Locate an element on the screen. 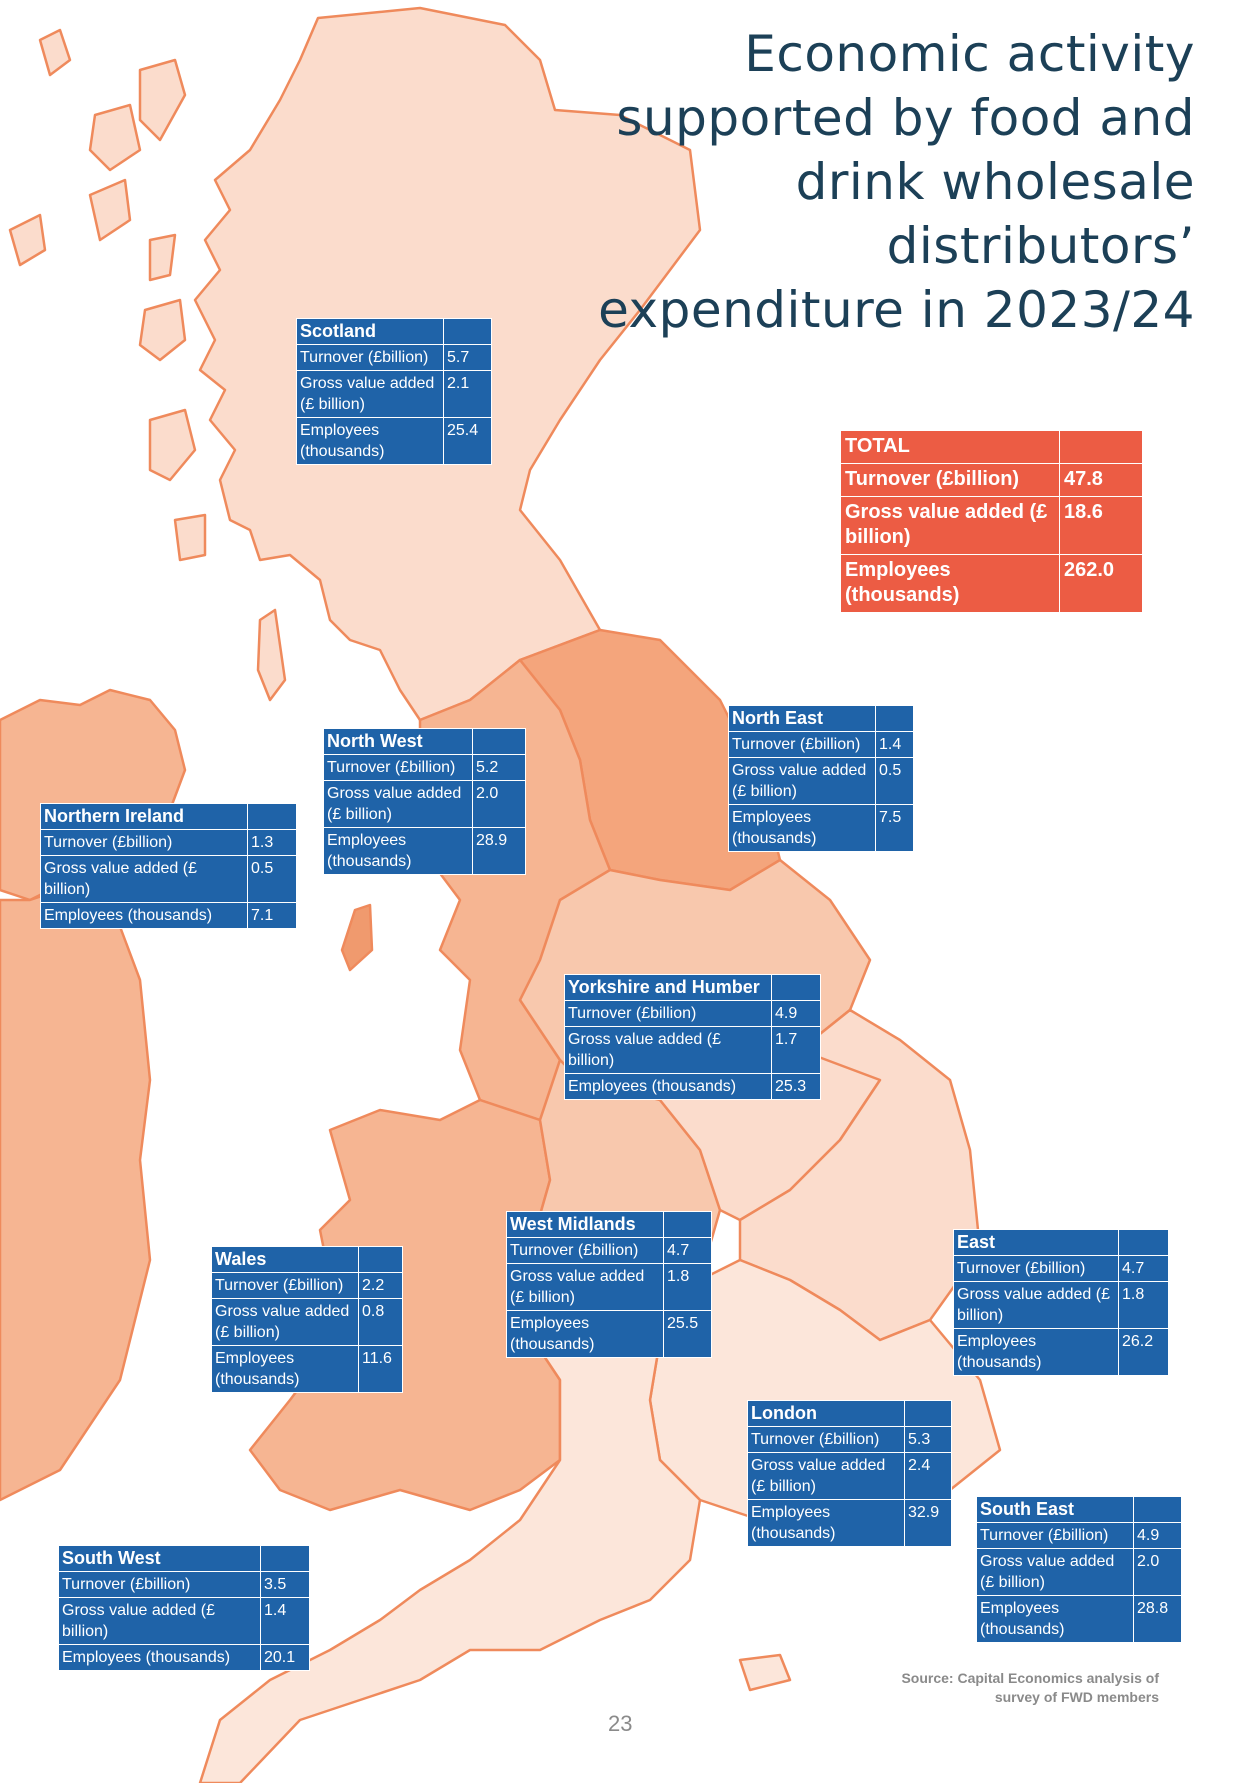 Image resolution: width=1253 pixels, height=1783 pixels. row-value: 2.2 is located at coordinates (380, 1285).